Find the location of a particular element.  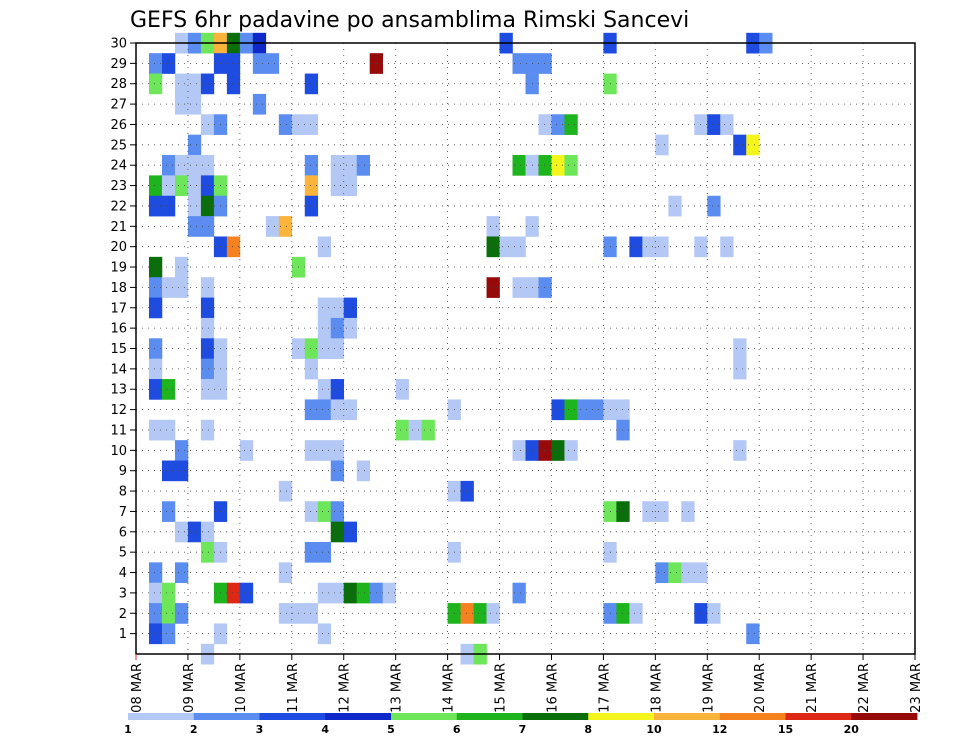

x-tick-label: 19 MAR is located at coordinates (708, 688).